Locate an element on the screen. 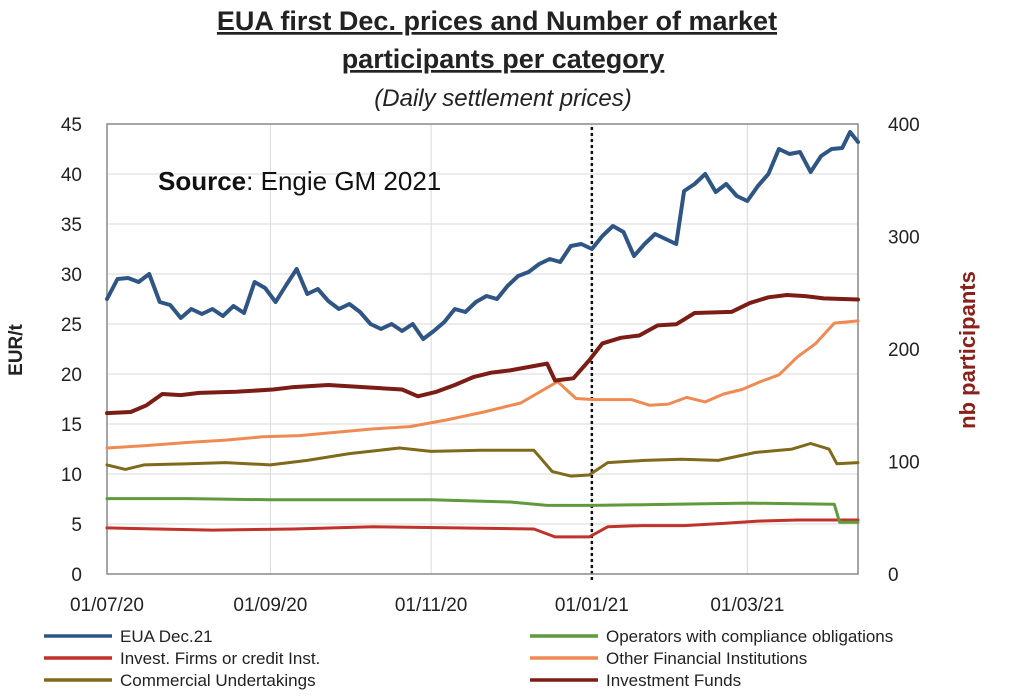  chart-title-line2: participants per category is located at coordinates (503, 59).